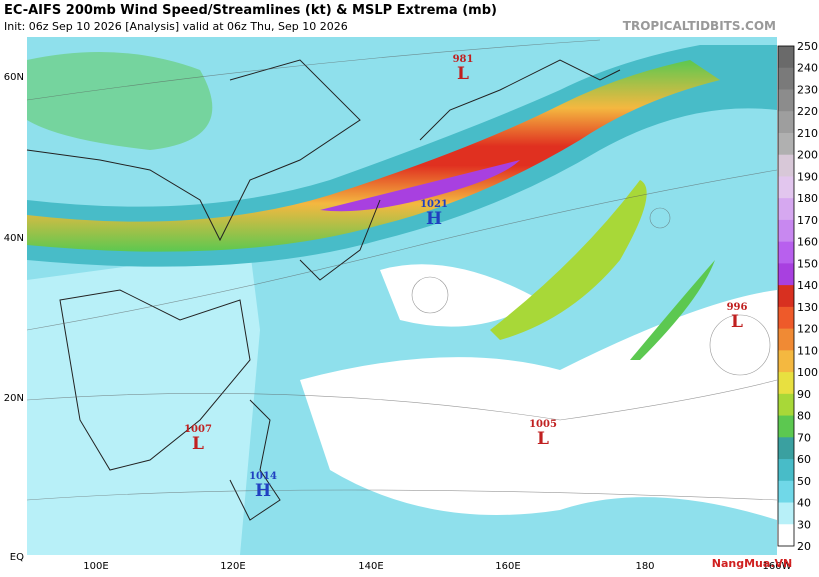  I want to click on pressure-value: 1007, so click(198, 429).